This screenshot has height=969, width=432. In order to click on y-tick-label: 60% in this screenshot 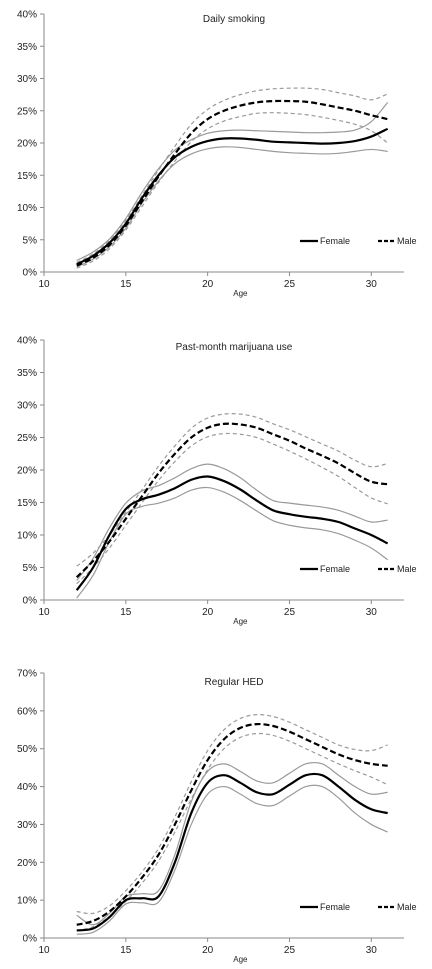, I will do `click(27, 711)`.